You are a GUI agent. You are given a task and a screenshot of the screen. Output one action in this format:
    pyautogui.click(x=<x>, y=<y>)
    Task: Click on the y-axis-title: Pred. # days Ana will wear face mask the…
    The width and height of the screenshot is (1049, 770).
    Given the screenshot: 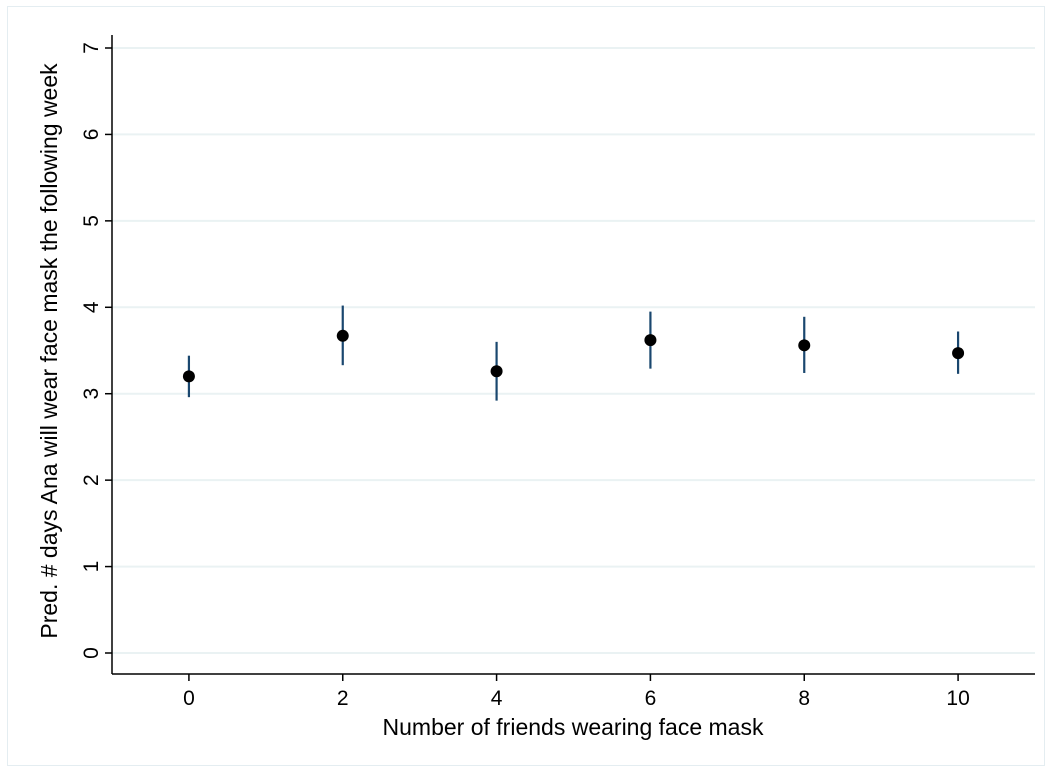 What is the action you would take?
    pyautogui.click(x=49, y=351)
    